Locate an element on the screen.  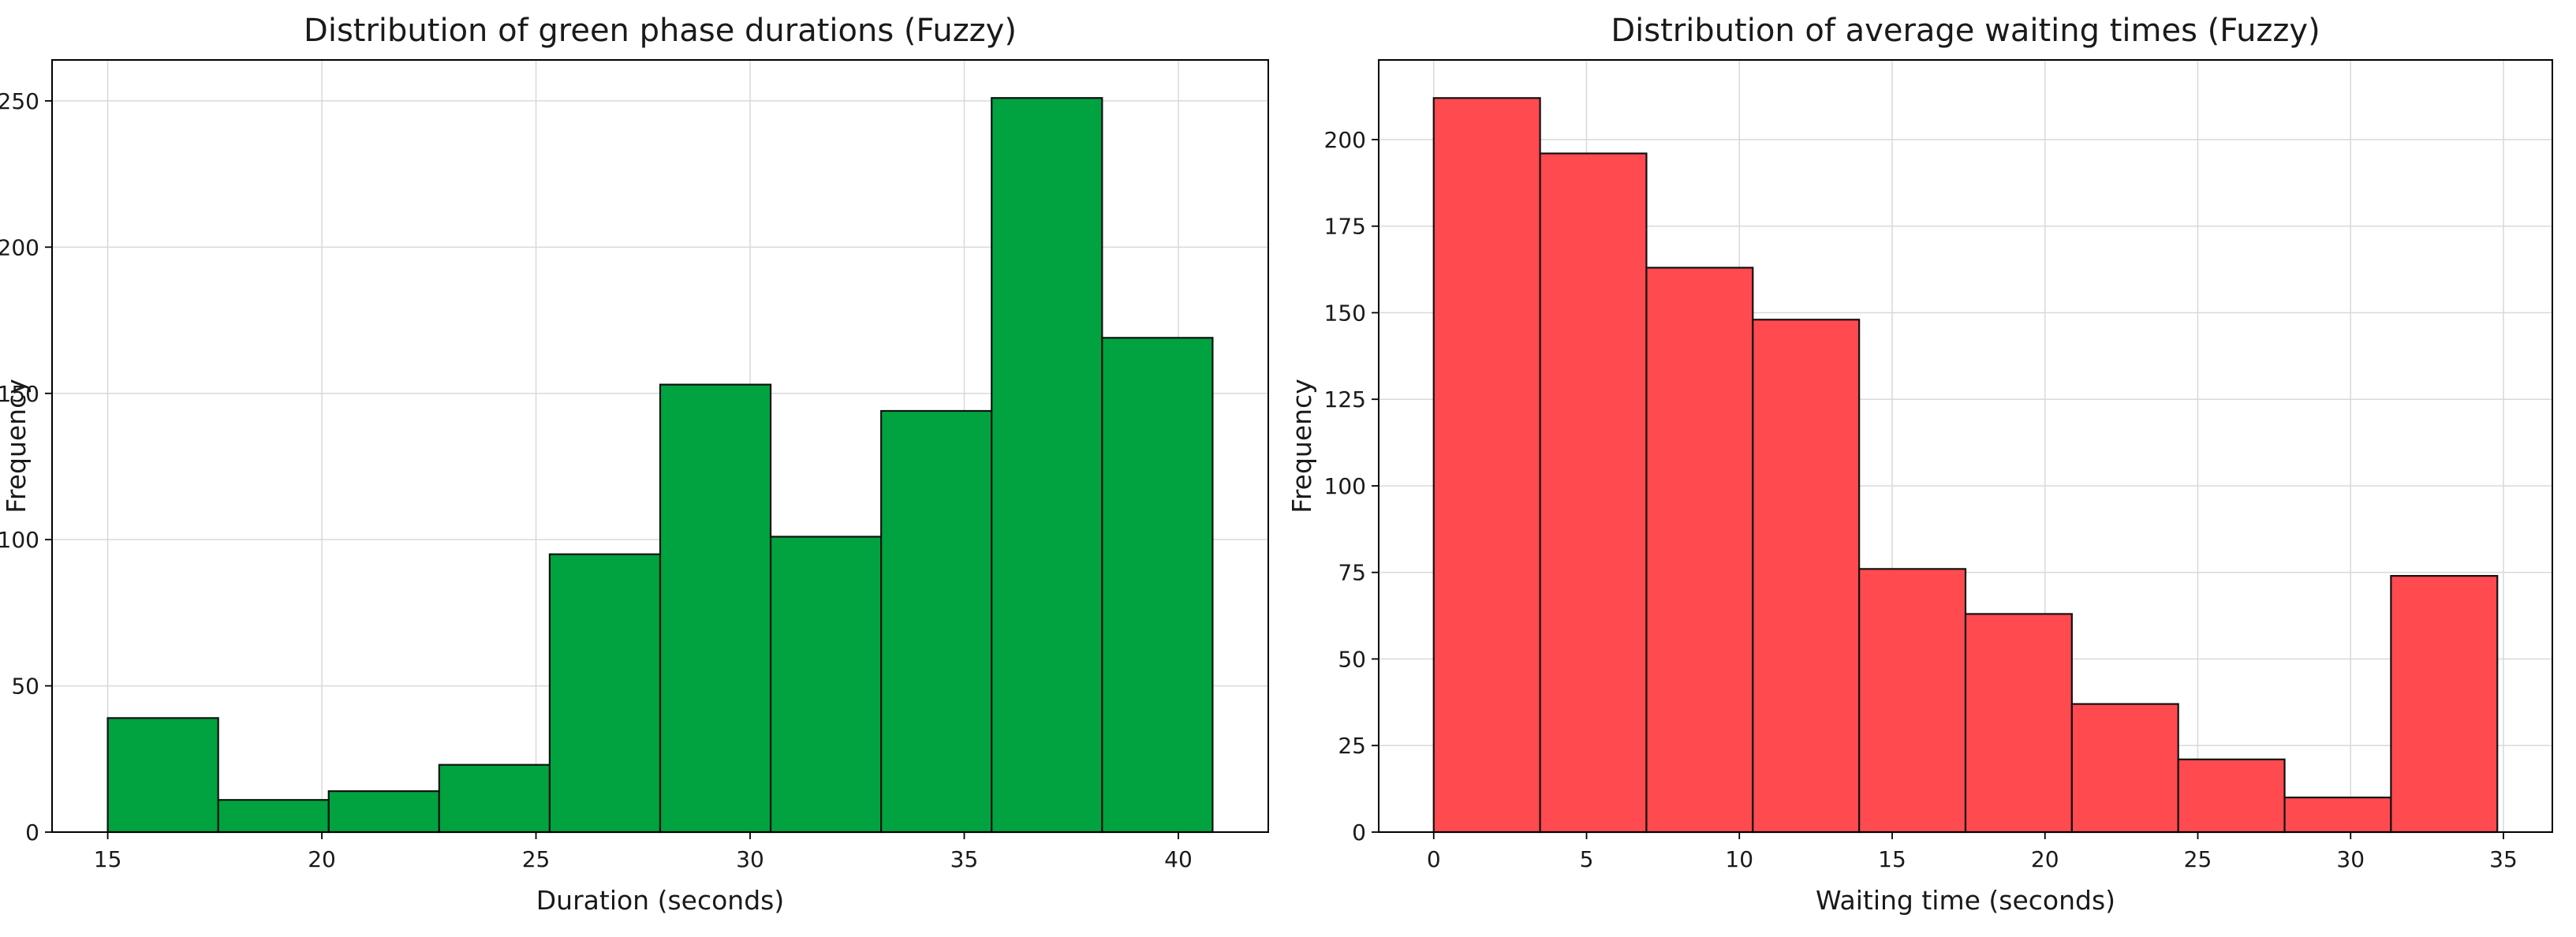
waiting-time-y-tick-label: 125 is located at coordinates (1345, 399).